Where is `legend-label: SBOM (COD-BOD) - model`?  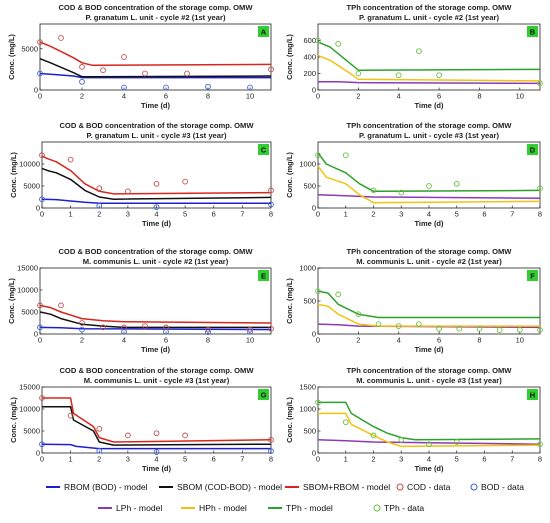 legend-label: SBOM (COD-BOD) - model is located at coordinates (229, 487).